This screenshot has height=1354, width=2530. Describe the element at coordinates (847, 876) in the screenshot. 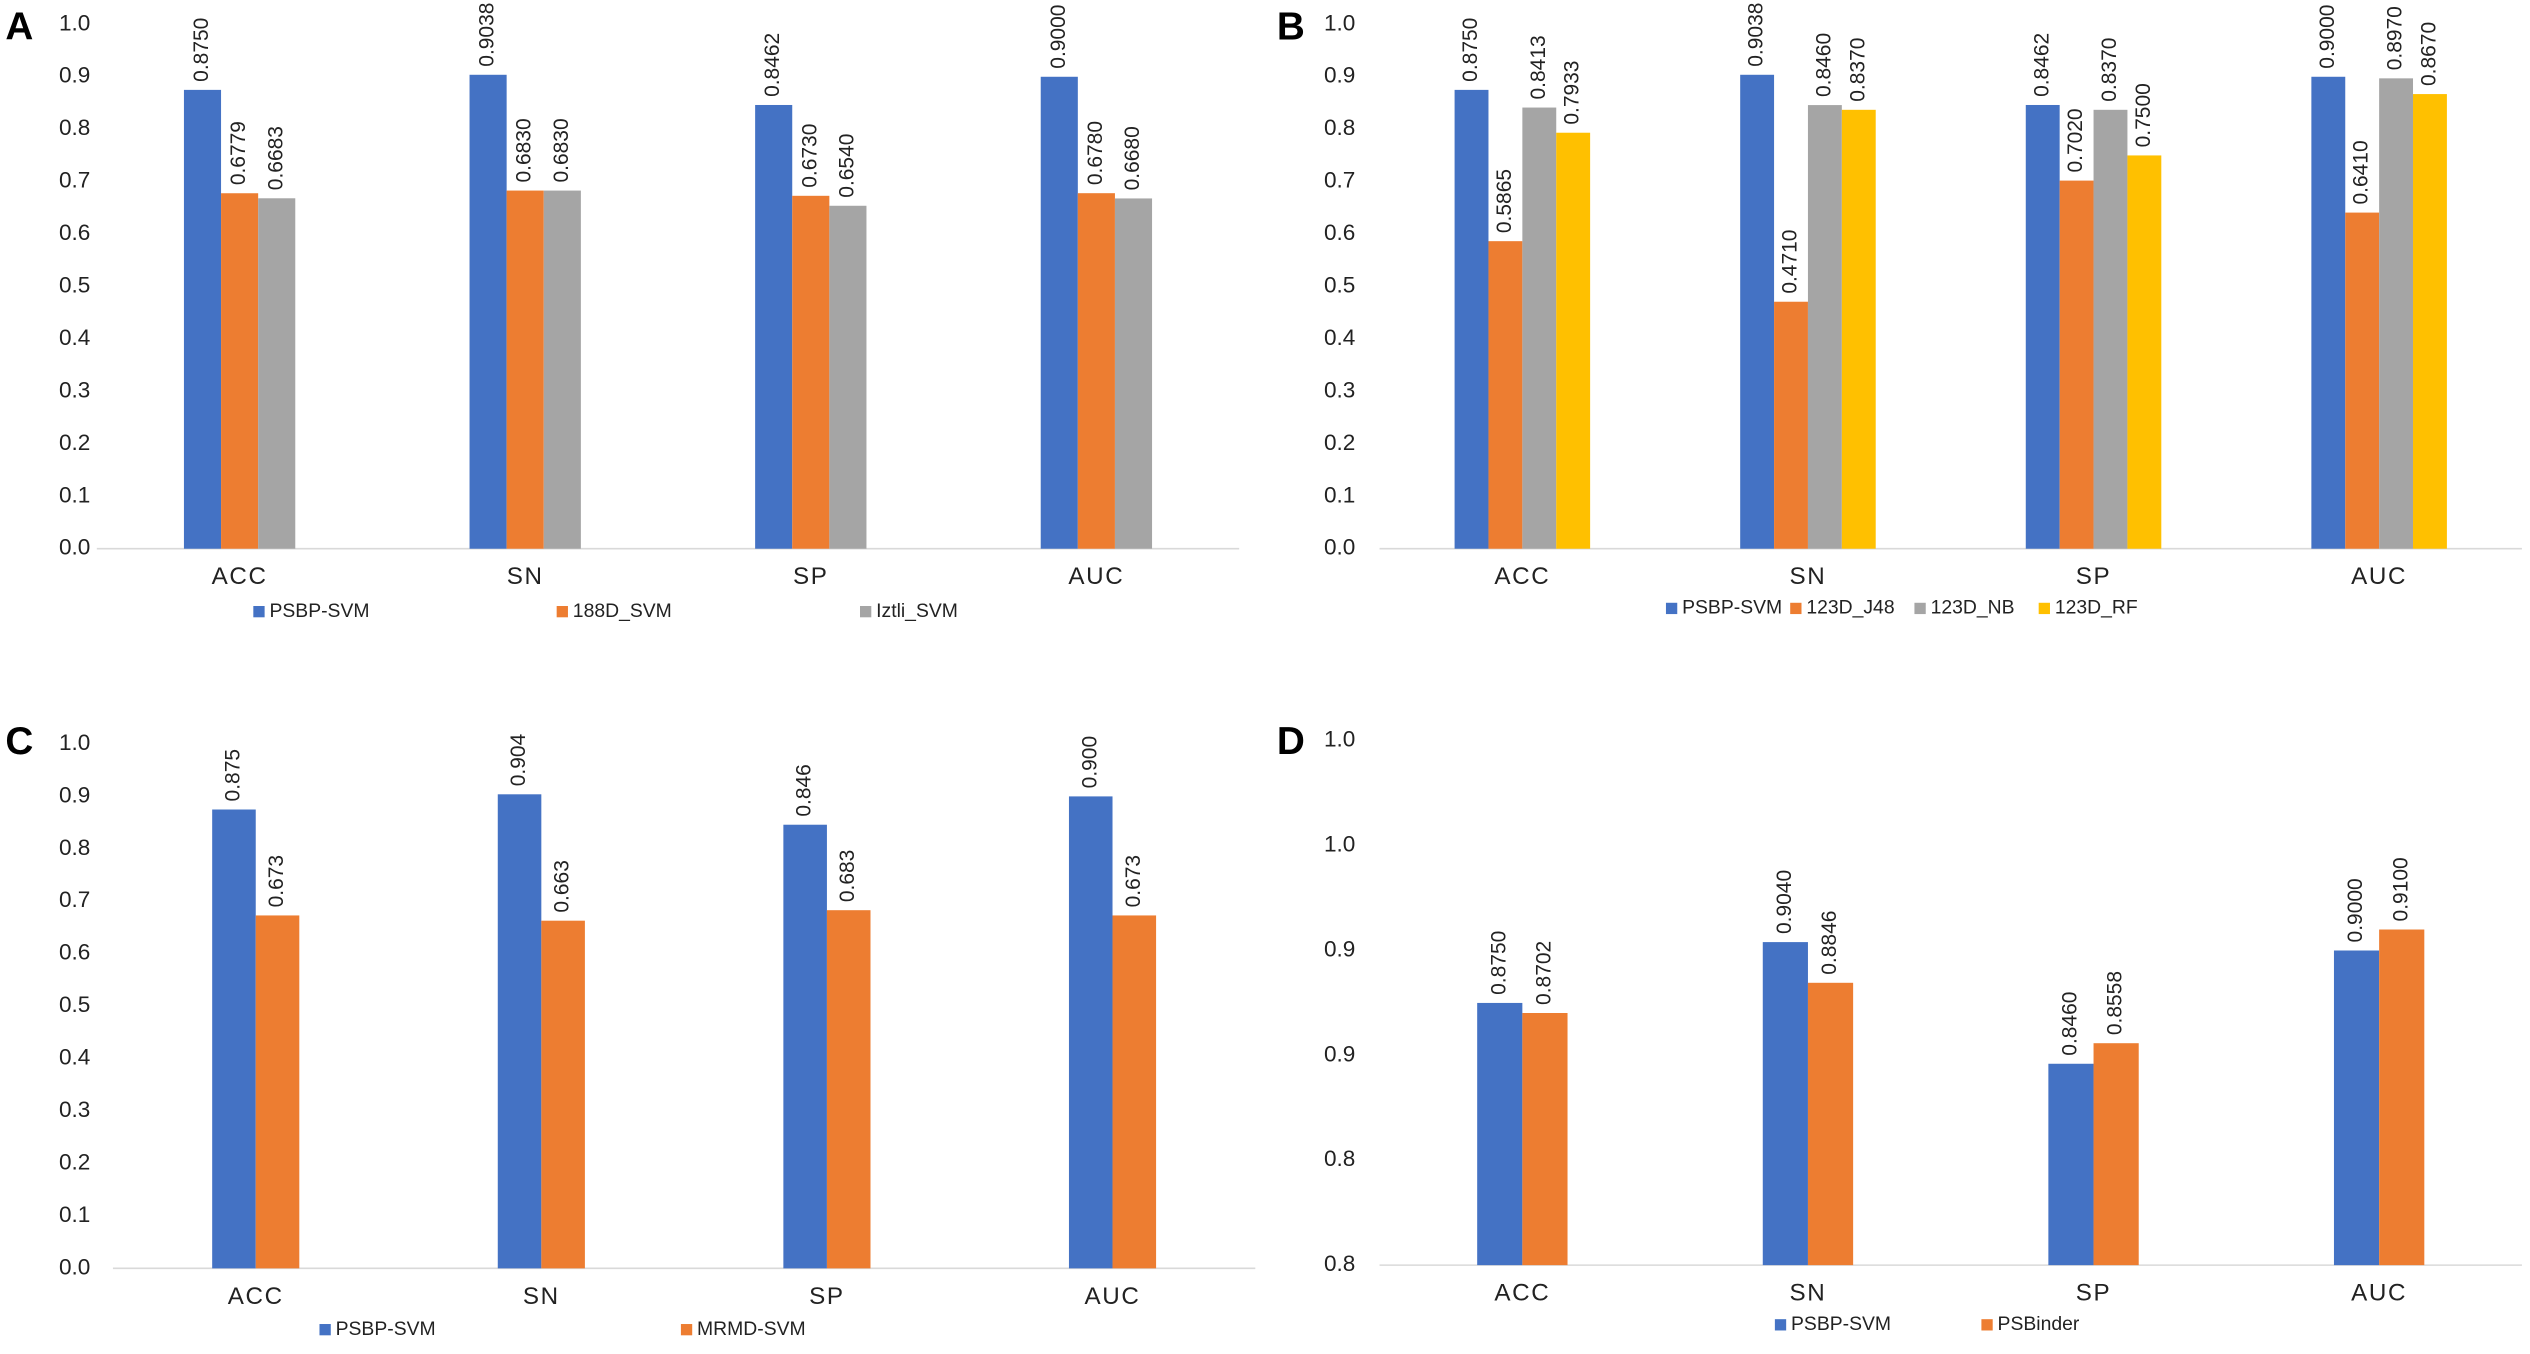

I see `data-label: 0.683` at that location.